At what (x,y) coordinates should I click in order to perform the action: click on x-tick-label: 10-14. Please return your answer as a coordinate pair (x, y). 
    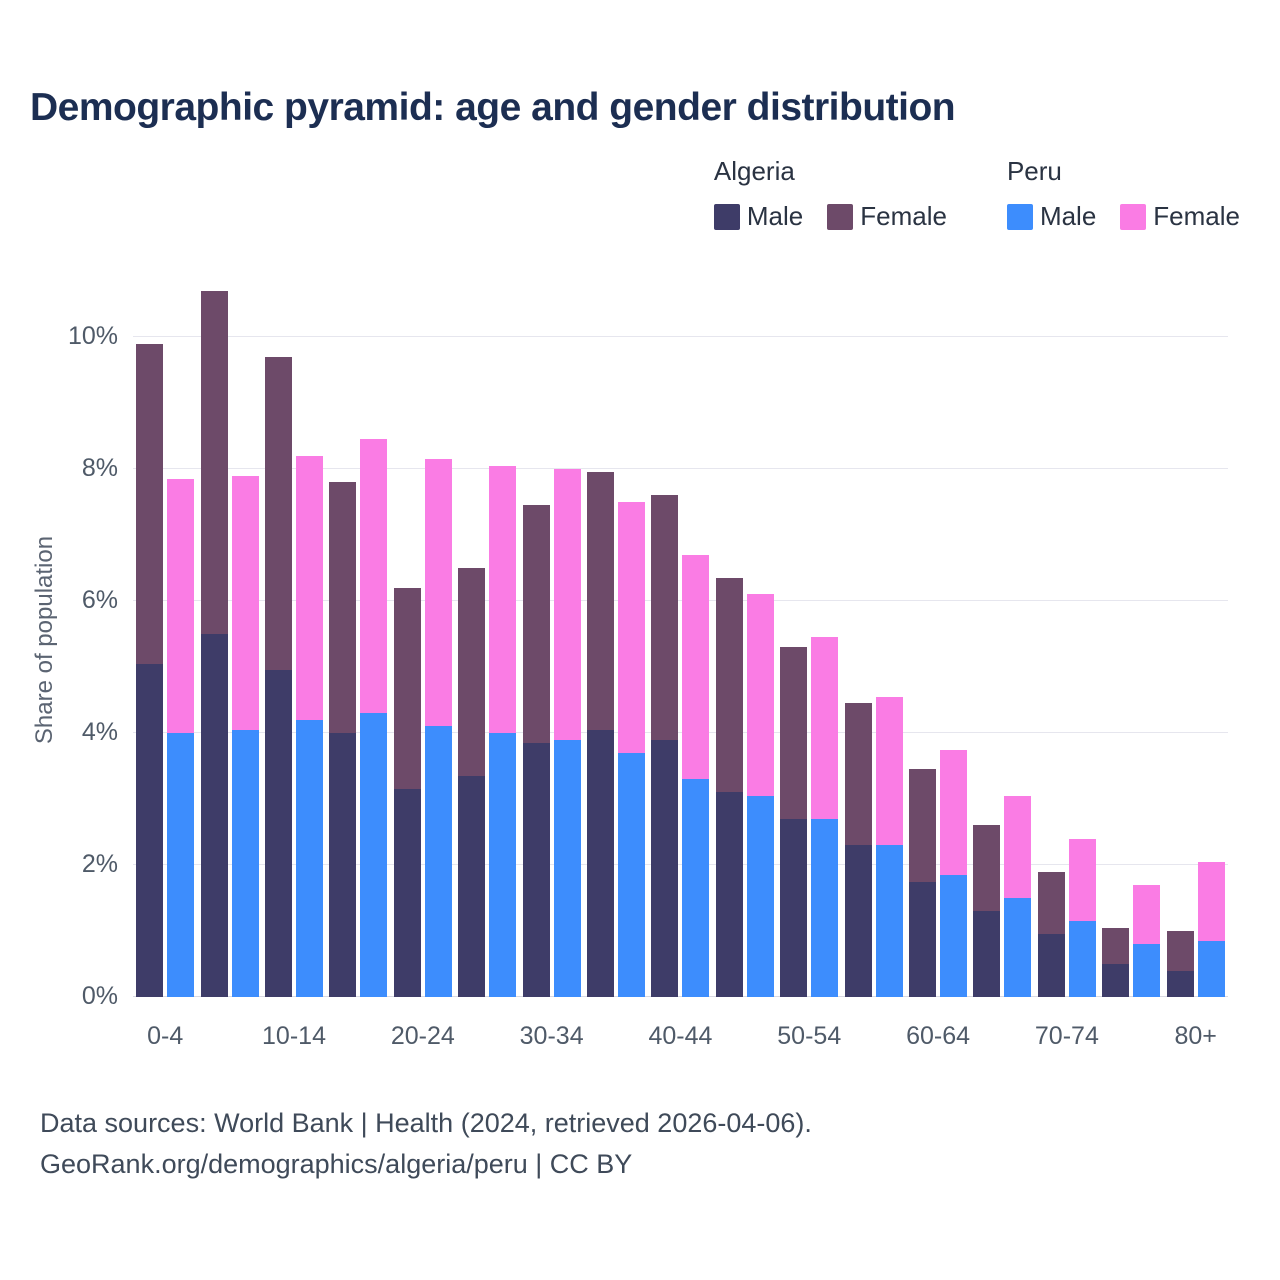
    Looking at the image, I should click on (294, 1036).